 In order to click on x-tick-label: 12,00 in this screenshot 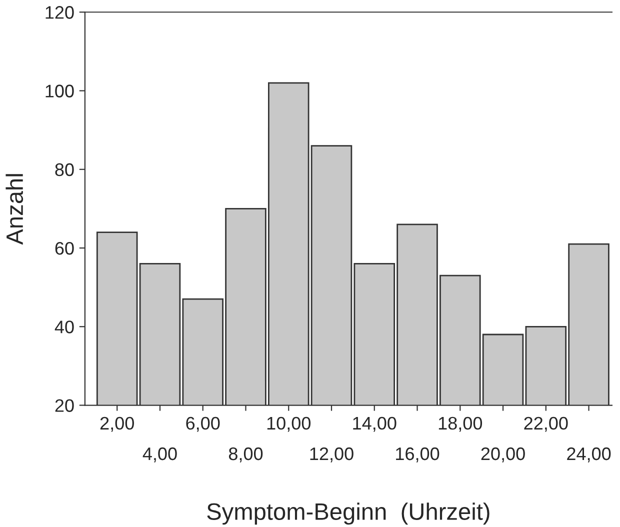, I will do `click(332, 454)`.